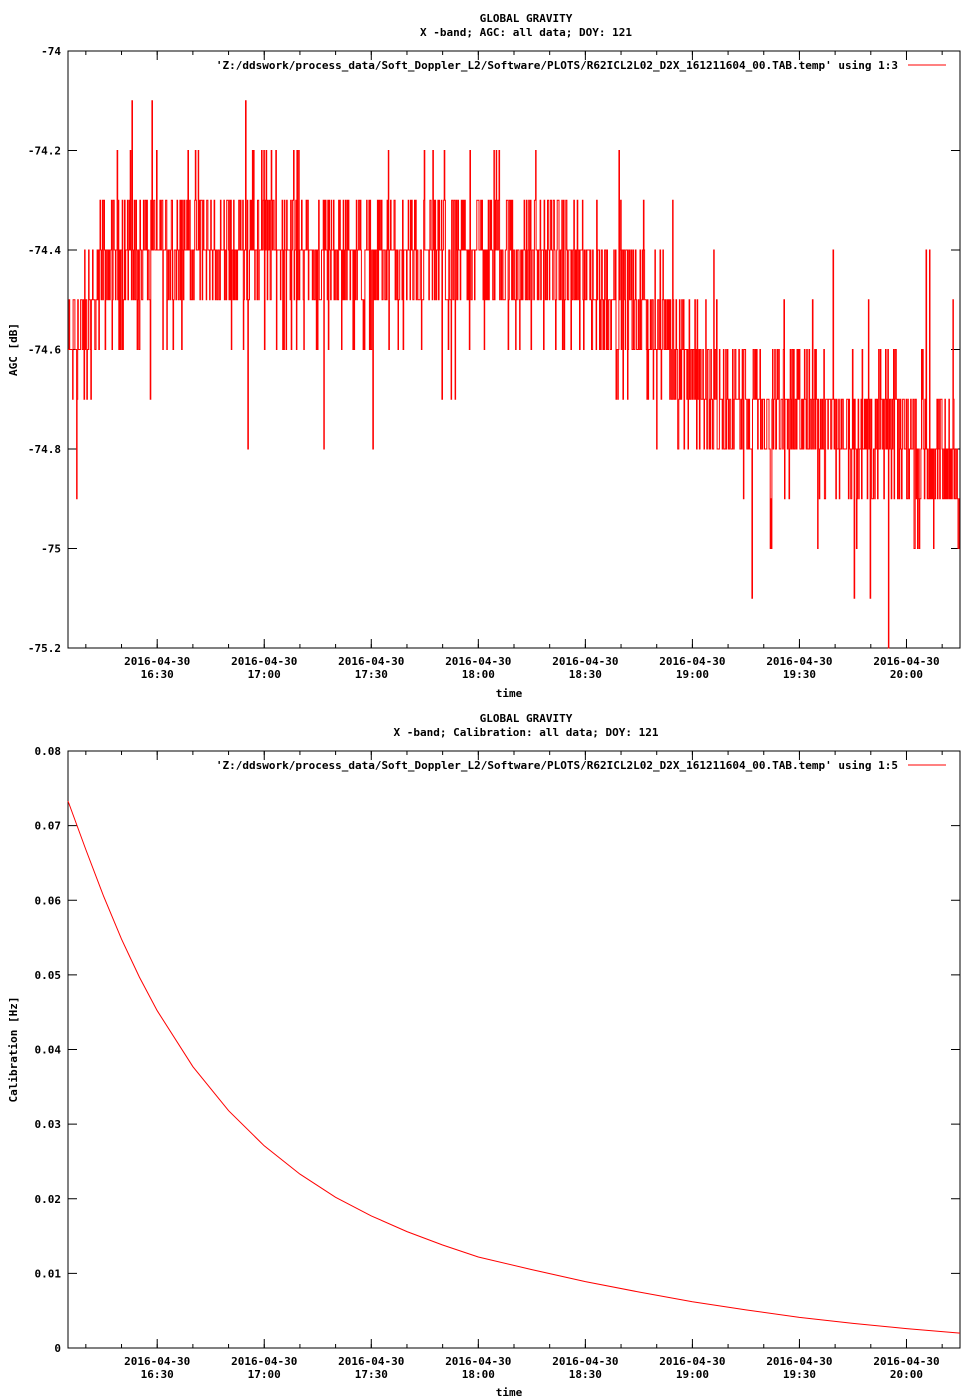 This screenshot has height=1400, width=980. What do you see at coordinates (48, 900) in the screenshot?
I see `y-tick-label: 0.06` at bounding box center [48, 900].